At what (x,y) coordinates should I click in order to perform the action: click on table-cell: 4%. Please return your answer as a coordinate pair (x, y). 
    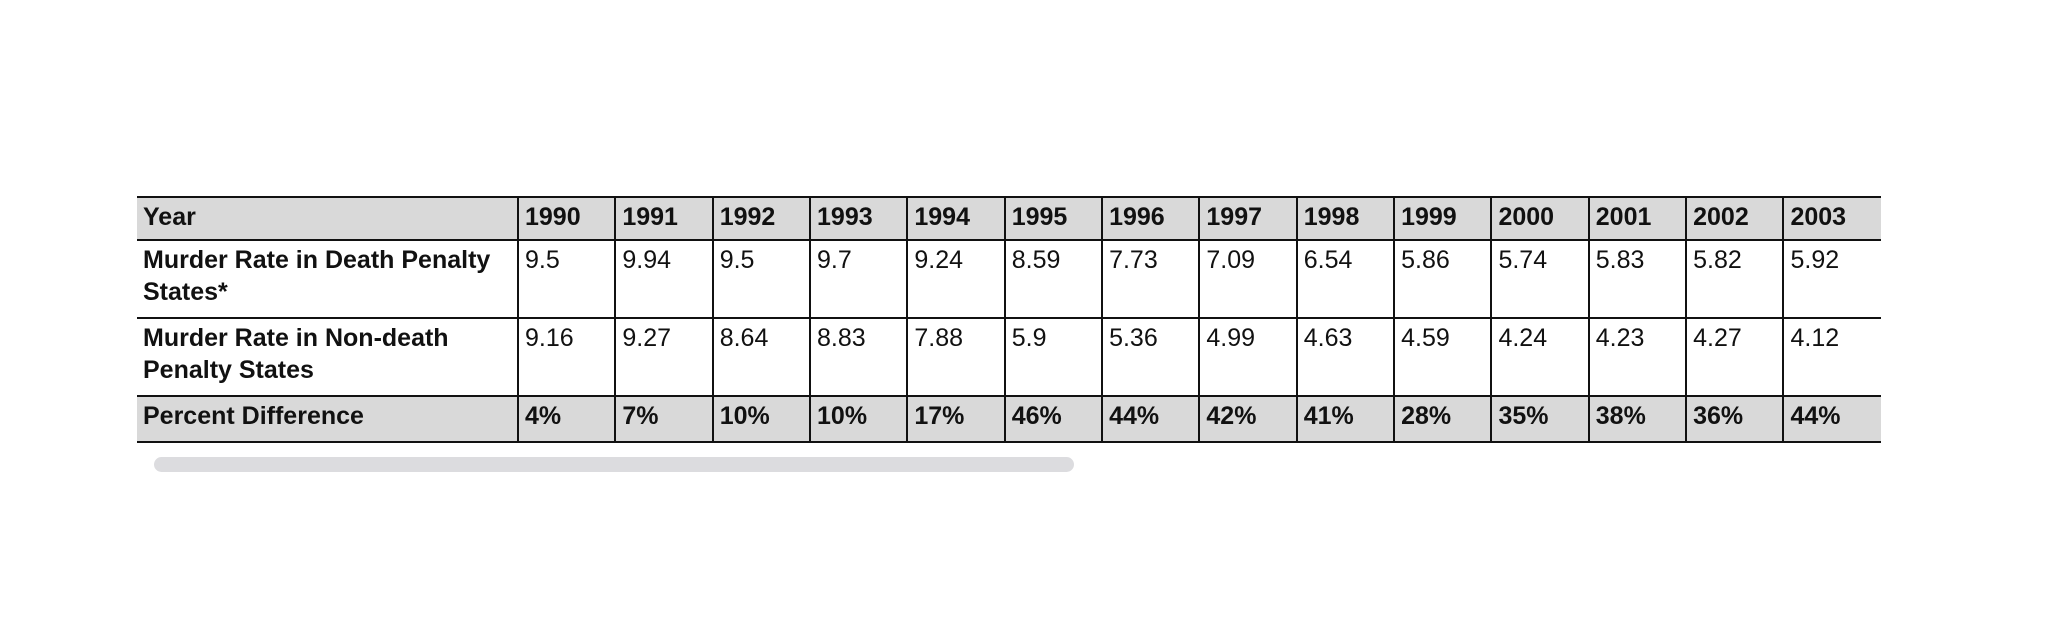
    Looking at the image, I should click on (566, 419).